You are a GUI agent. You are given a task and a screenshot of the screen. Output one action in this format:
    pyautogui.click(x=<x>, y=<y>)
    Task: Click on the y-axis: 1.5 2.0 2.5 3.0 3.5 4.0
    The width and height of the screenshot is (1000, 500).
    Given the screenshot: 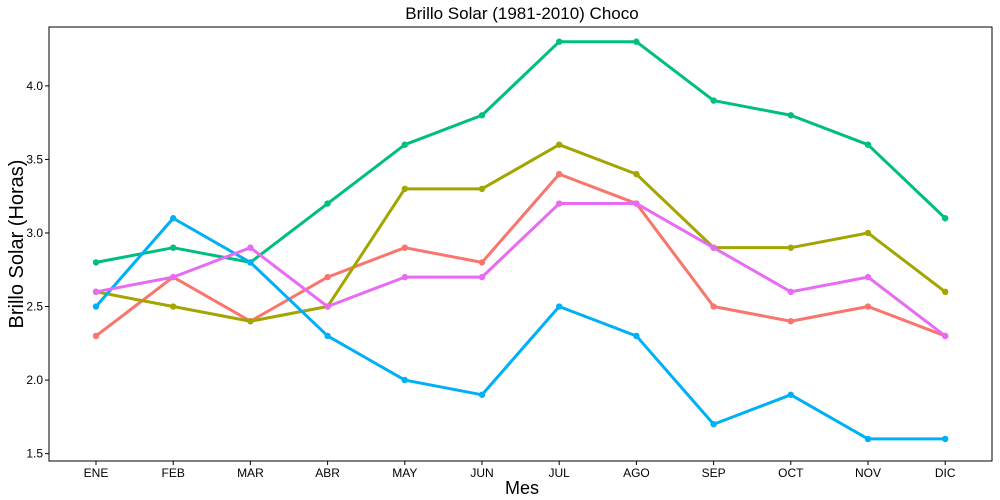 What is the action you would take?
    pyautogui.click(x=37, y=270)
    